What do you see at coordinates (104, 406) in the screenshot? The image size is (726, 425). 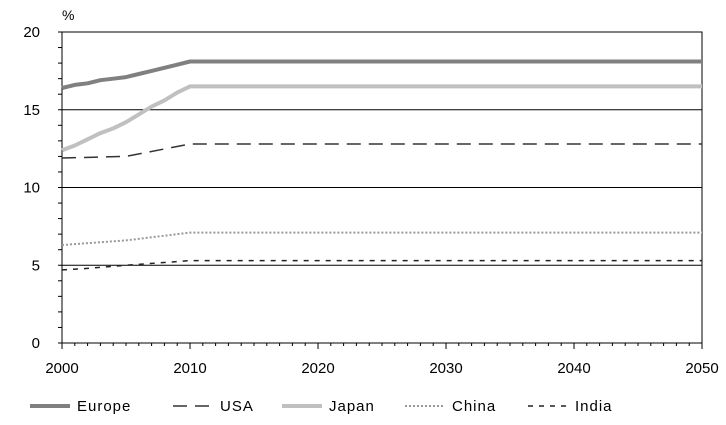 I see `legend-label: Europe` at bounding box center [104, 406].